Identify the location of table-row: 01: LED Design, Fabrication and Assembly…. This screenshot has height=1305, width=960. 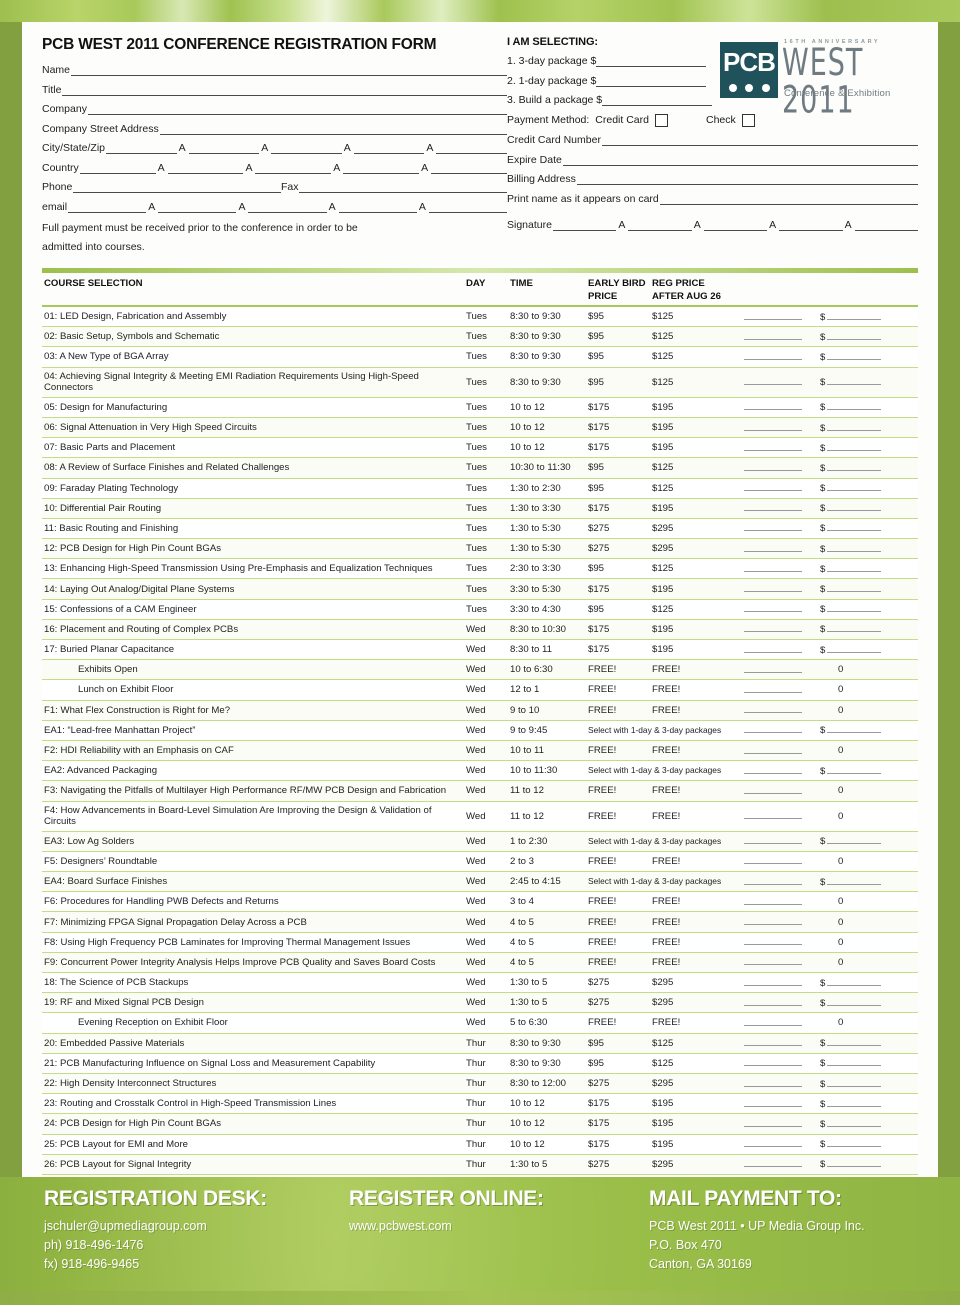
(480, 317).